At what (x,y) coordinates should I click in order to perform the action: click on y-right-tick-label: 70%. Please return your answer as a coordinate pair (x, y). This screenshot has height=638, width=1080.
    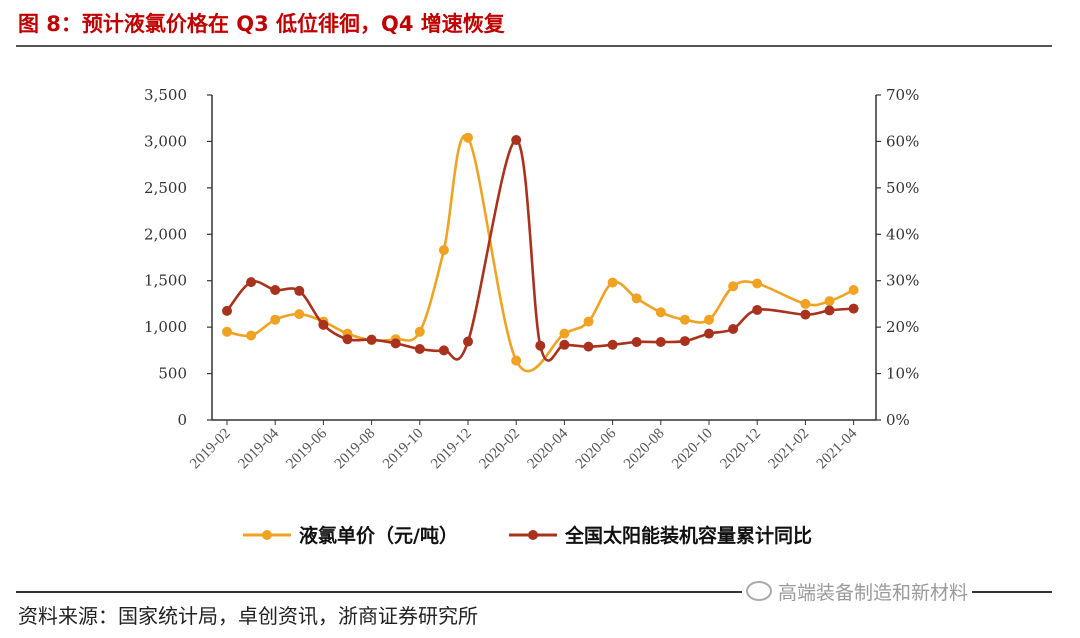
    Looking at the image, I should click on (902, 95).